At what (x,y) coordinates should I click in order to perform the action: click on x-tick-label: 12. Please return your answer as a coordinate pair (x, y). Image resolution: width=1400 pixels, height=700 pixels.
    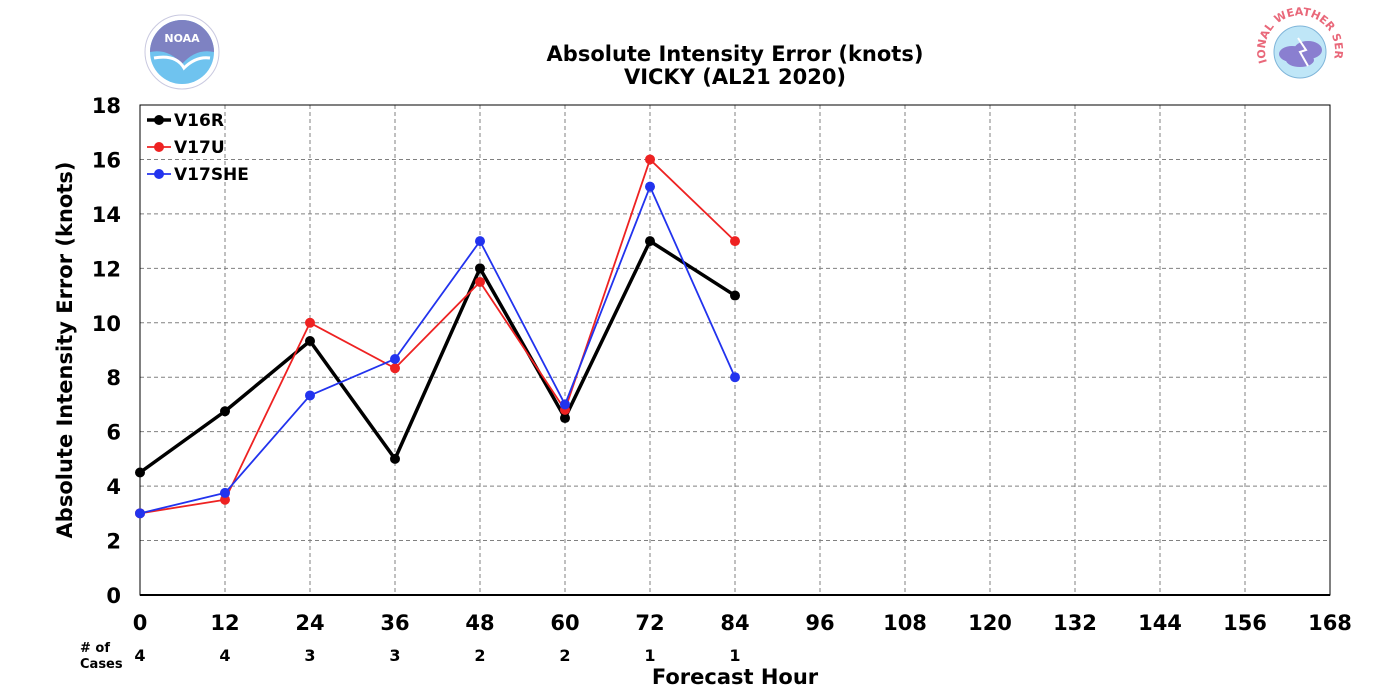
    Looking at the image, I should click on (224, 623).